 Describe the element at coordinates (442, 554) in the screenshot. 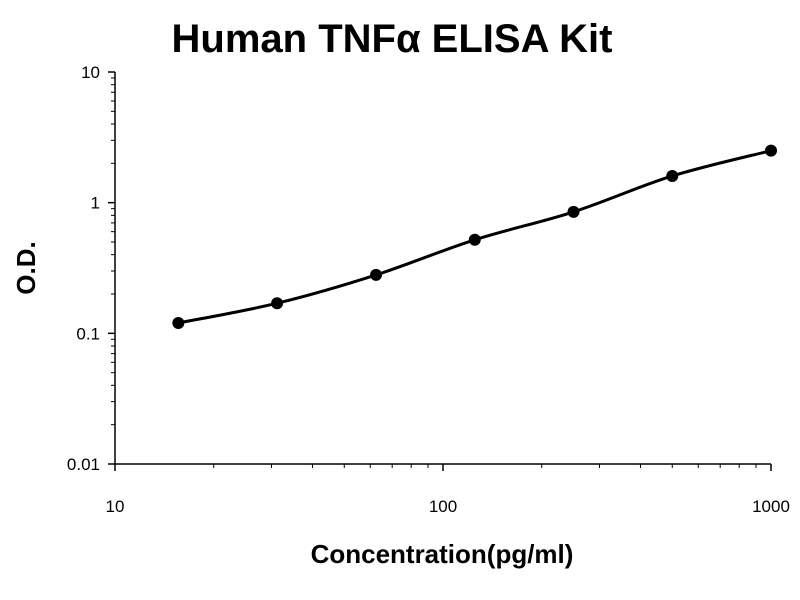

I see `x-axis-title: Concentration(pg/ml)` at that location.